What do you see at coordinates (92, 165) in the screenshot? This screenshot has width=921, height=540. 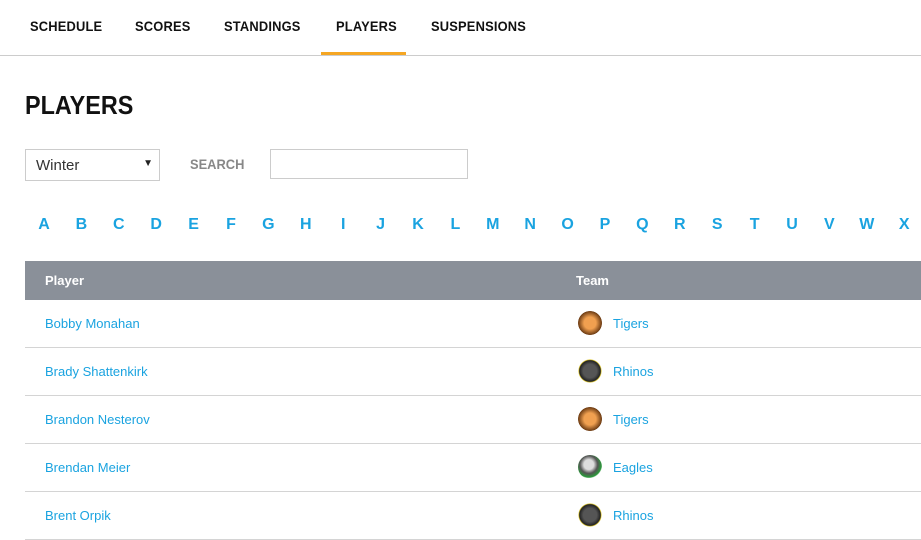 I see `season-select: Winter ▼` at bounding box center [92, 165].